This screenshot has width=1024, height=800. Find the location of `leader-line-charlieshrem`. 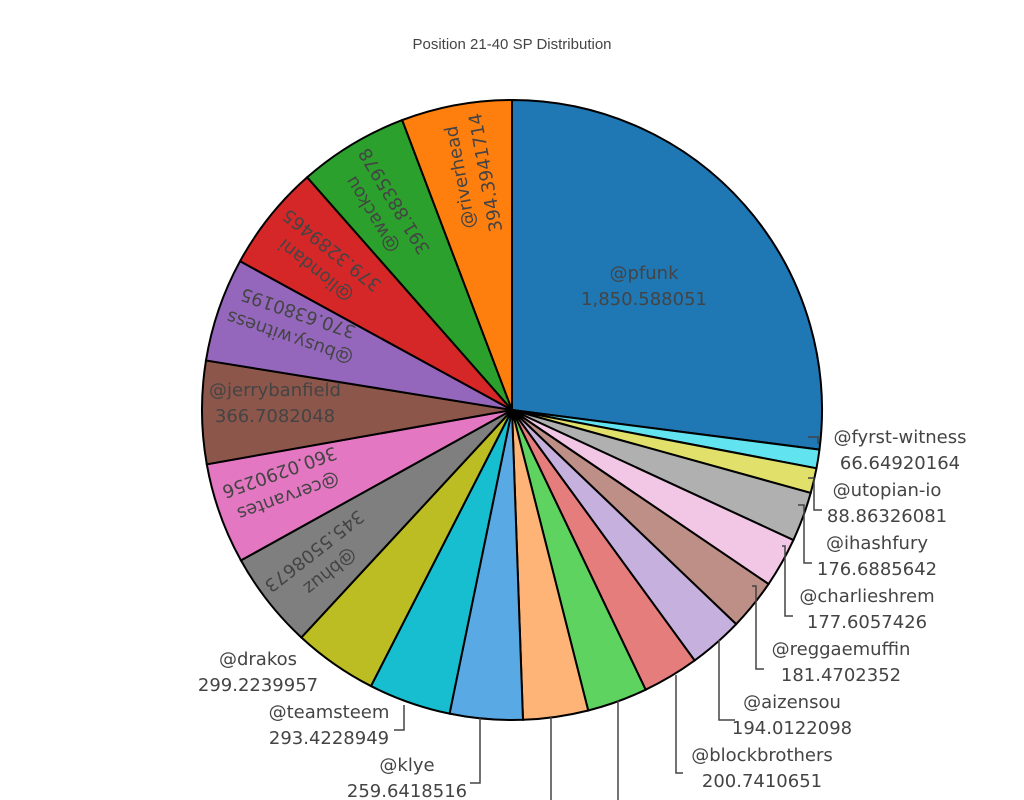

leader-line-charlieshrem is located at coordinates (787, 581).